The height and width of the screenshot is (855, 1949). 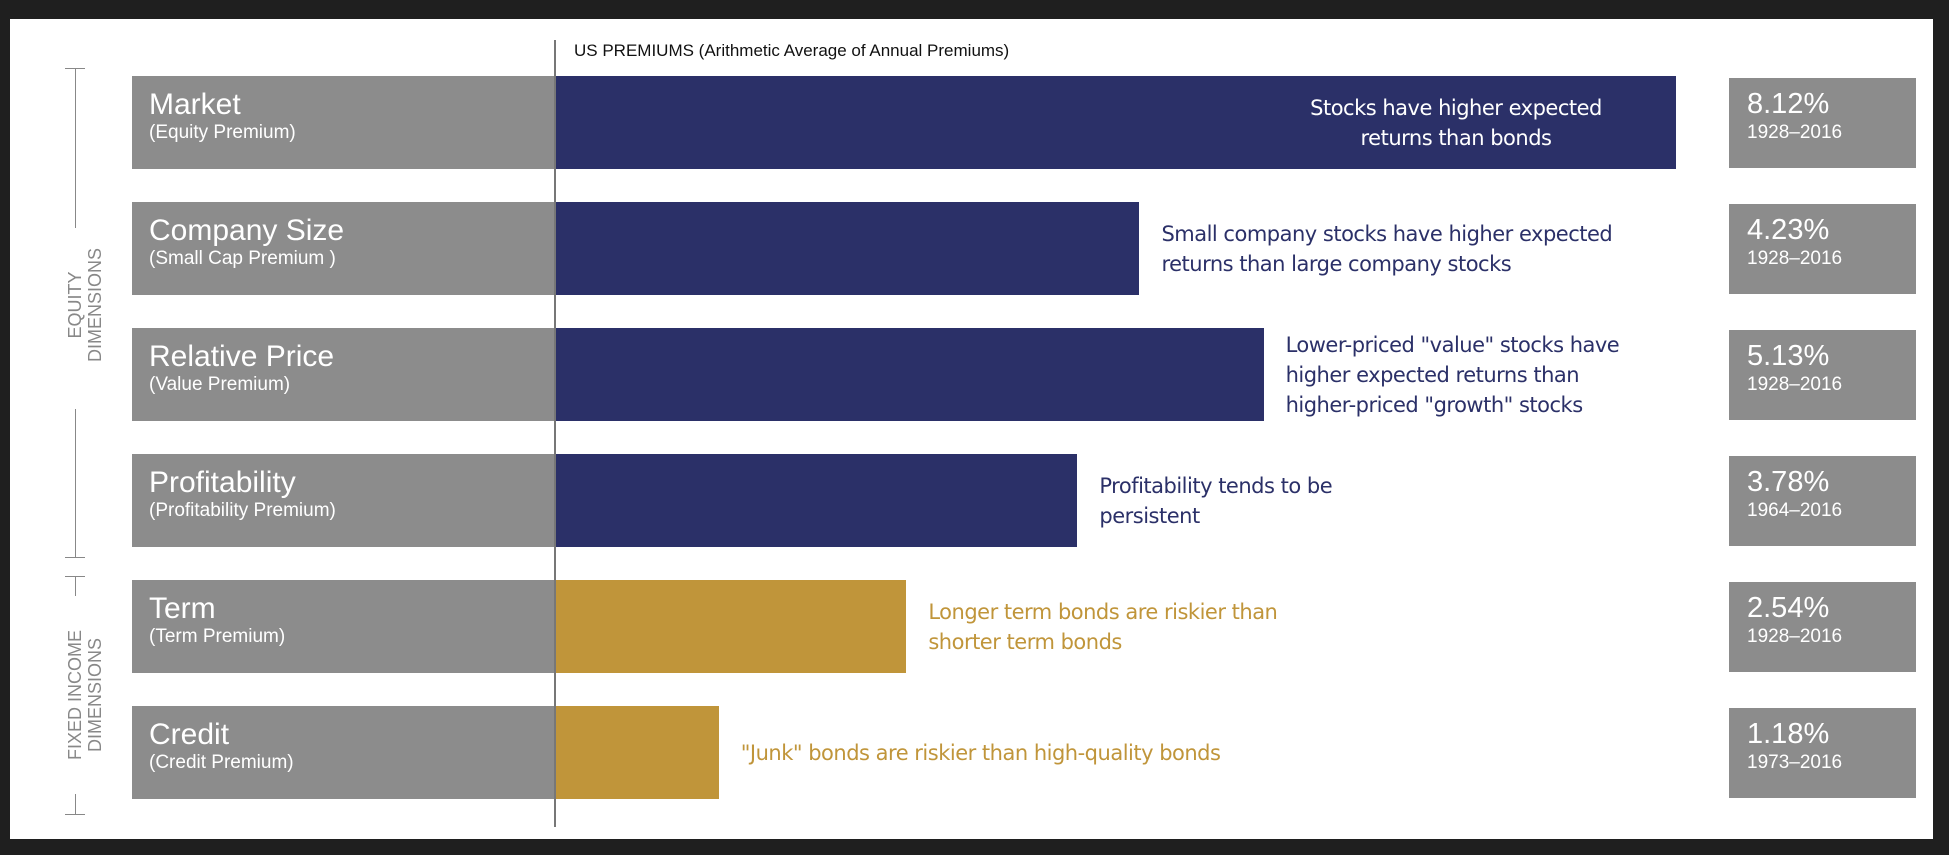 I want to click on equity-bracket-bottom-tick, so click(x=75, y=557).